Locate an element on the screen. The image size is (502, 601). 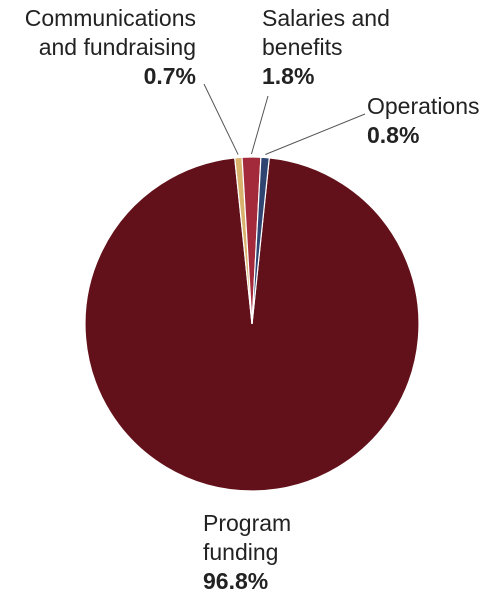
leader-line-communications is located at coordinates (221, 119).